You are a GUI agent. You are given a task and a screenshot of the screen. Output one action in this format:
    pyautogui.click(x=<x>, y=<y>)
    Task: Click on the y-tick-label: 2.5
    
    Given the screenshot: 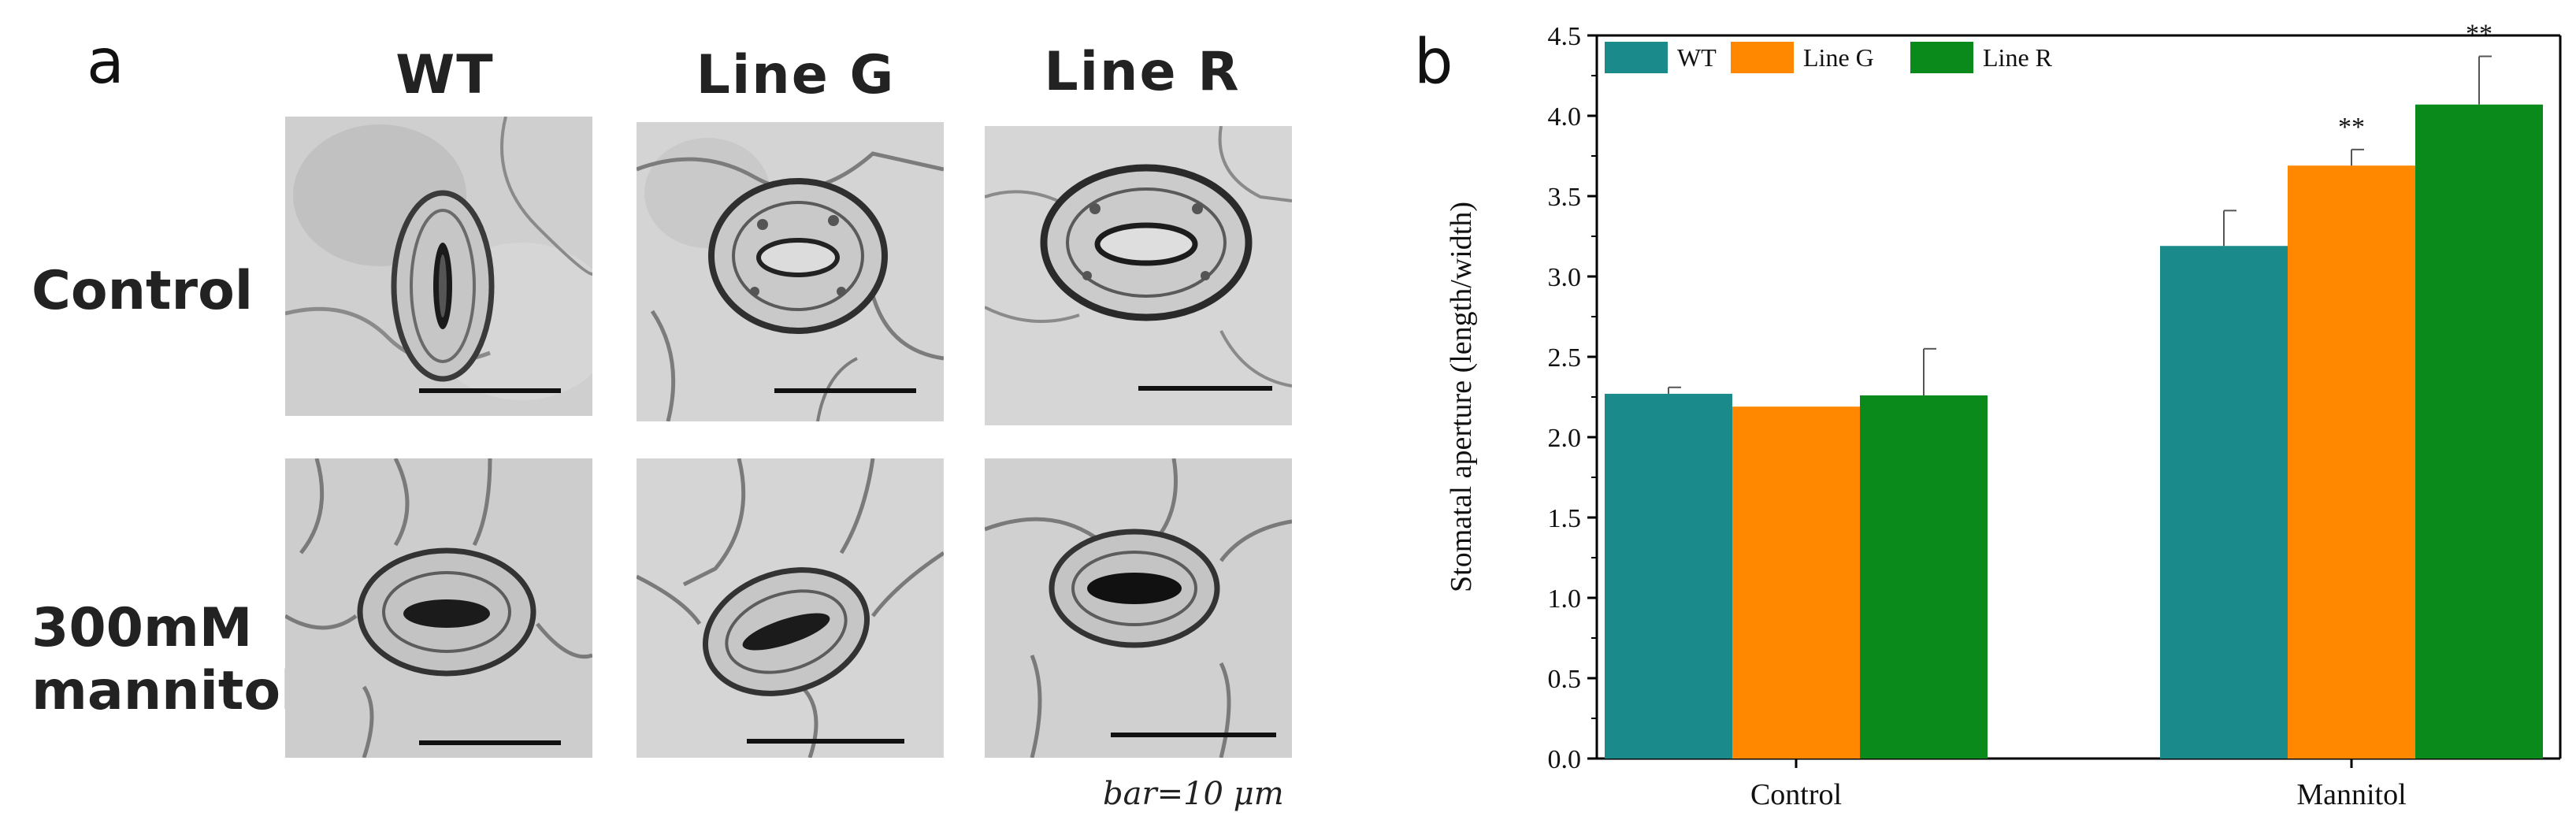 What is the action you would take?
    pyautogui.click(x=1565, y=358)
    